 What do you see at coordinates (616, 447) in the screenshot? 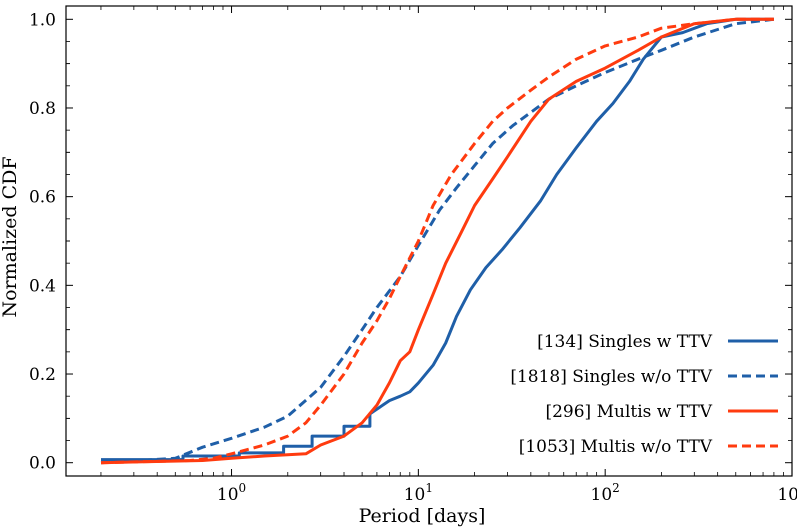
I see `legend-label: [1053] Multis w/o TTV` at bounding box center [616, 447].